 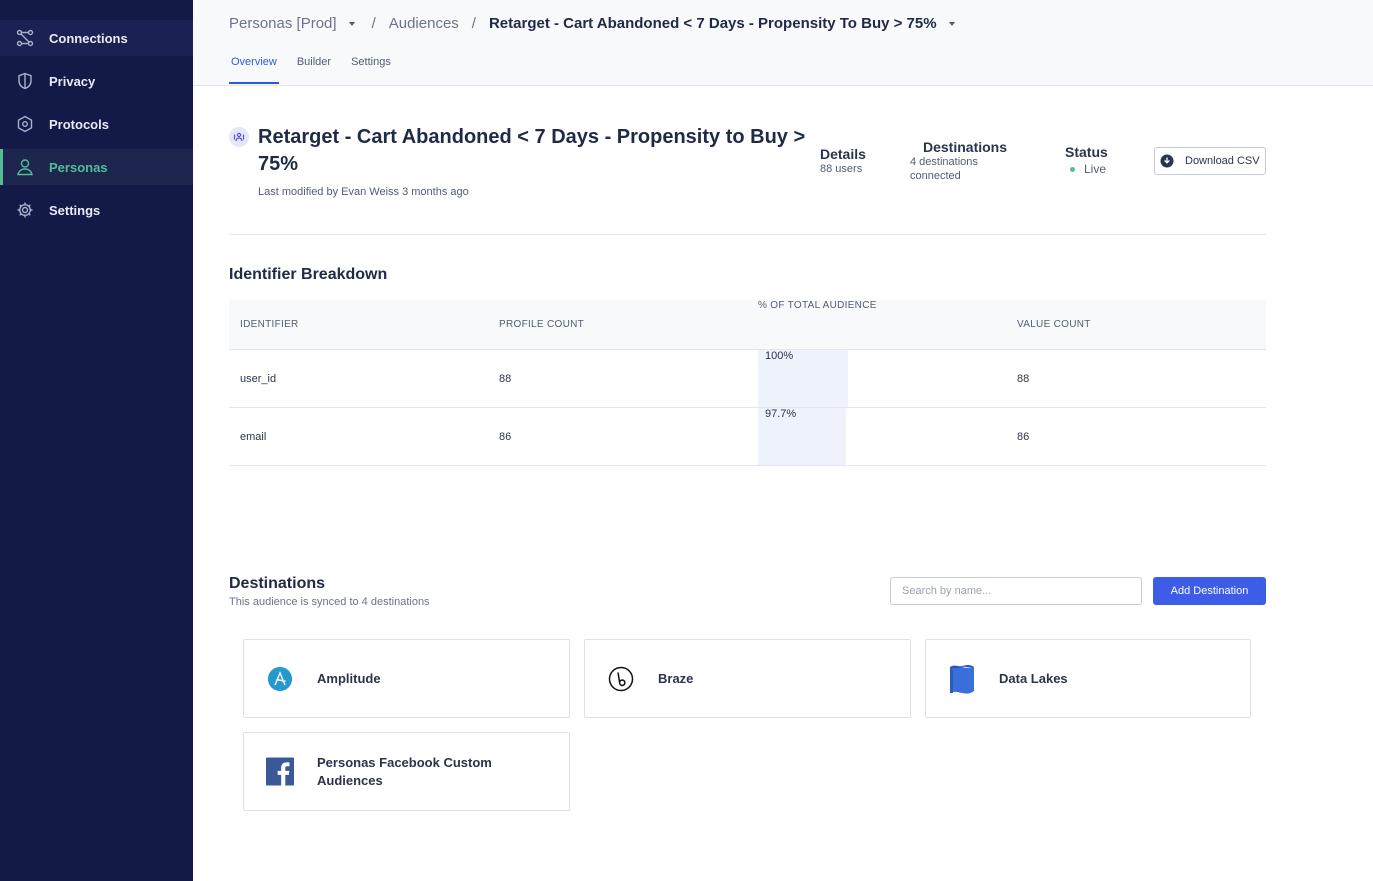 What do you see at coordinates (1167, 161) in the screenshot?
I see `download-icon` at bounding box center [1167, 161].